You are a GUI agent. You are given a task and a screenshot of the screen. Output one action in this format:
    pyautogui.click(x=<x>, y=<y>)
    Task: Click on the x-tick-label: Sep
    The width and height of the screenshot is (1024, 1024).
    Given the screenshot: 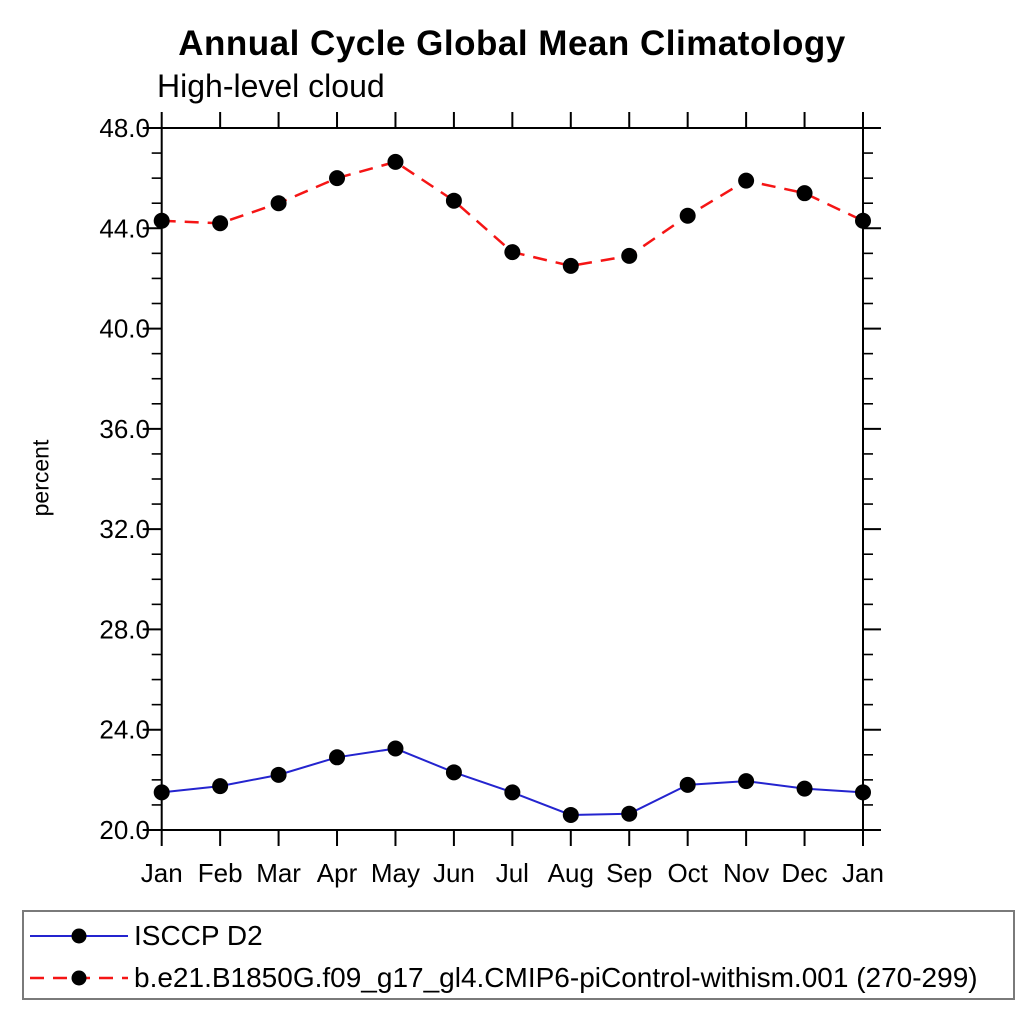 What is the action you would take?
    pyautogui.click(x=629, y=873)
    